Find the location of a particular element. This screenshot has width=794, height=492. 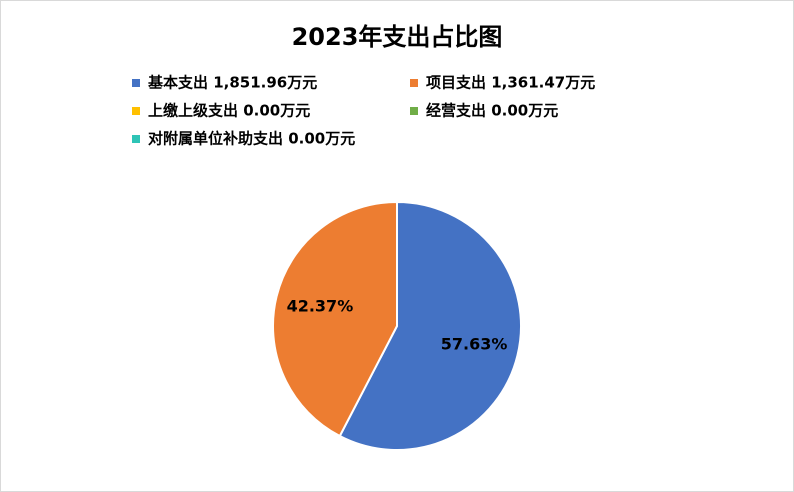

legend-label: 上缴上级支出 0.00万元 is located at coordinates (229, 111).